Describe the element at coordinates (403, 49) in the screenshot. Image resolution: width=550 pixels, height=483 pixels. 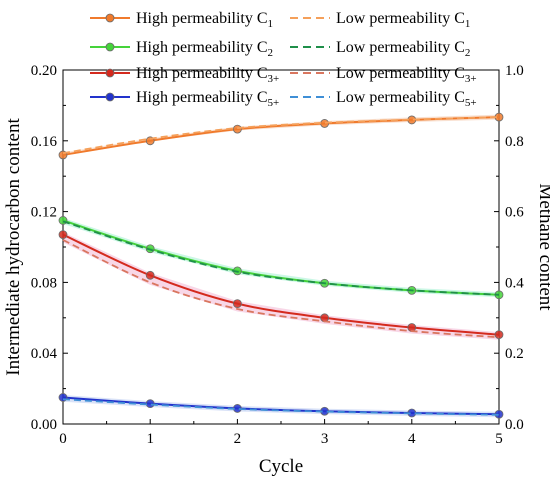
I see `legend-label: Low permeability C2` at that location.